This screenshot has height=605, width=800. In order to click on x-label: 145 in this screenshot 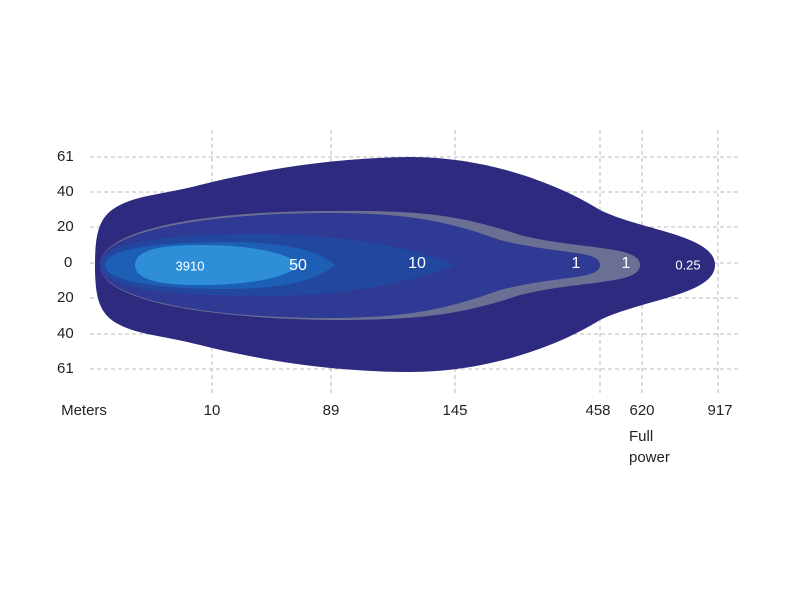, I will do `click(454, 410)`.